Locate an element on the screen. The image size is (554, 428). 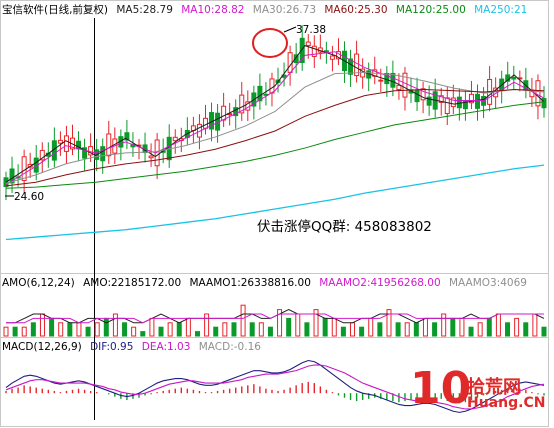
macd-line-dea is located at coordinates (275, 387).